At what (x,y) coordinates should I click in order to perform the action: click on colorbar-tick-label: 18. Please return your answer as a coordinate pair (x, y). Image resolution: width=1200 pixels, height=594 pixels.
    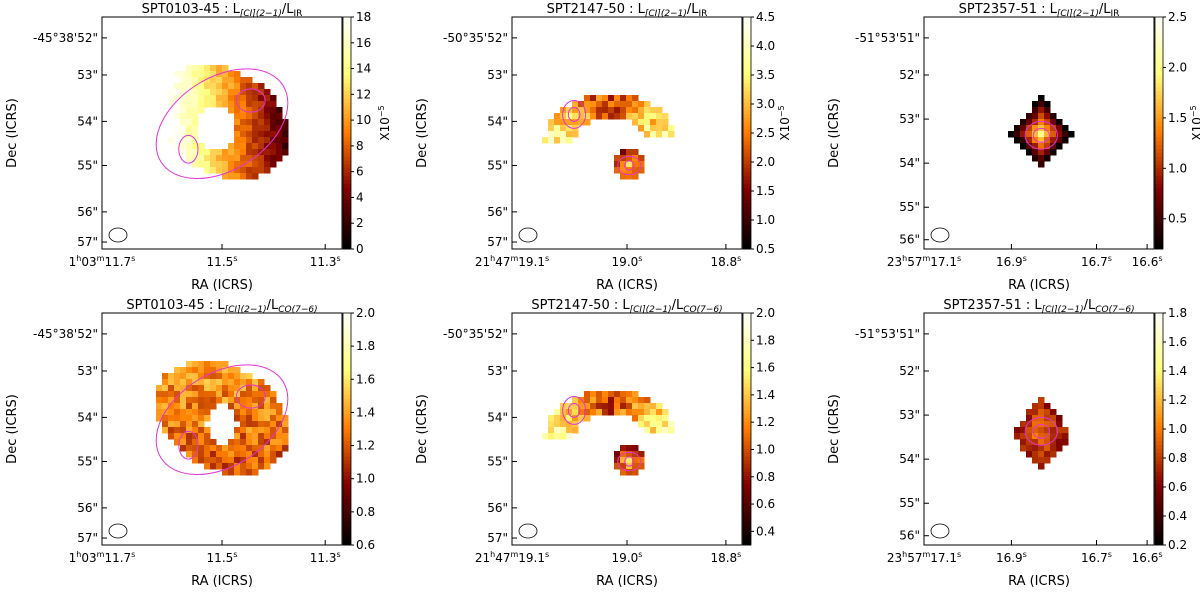
    Looking at the image, I should click on (363, 17).